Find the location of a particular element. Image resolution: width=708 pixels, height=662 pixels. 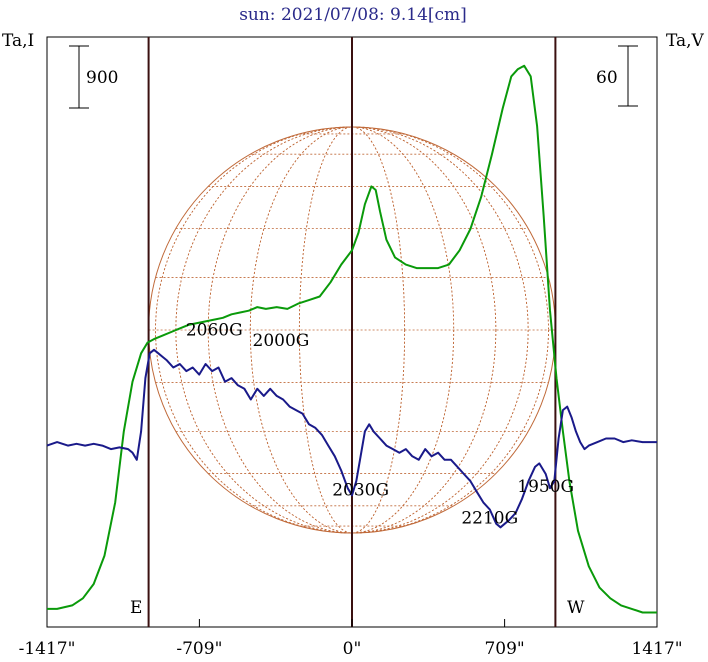

x-tick-label: -1417" is located at coordinates (47, 649).